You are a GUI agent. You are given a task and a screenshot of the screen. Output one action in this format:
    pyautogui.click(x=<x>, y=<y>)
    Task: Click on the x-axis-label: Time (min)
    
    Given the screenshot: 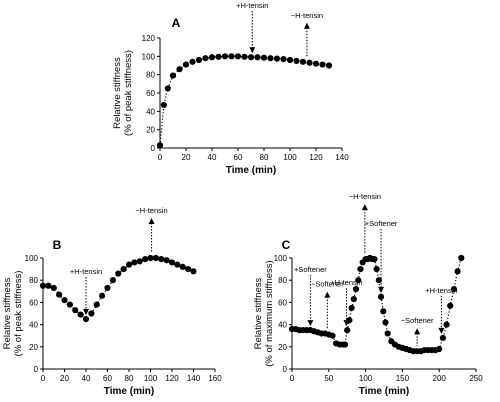 What is the action you would take?
    pyautogui.click(x=129, y=391)
    